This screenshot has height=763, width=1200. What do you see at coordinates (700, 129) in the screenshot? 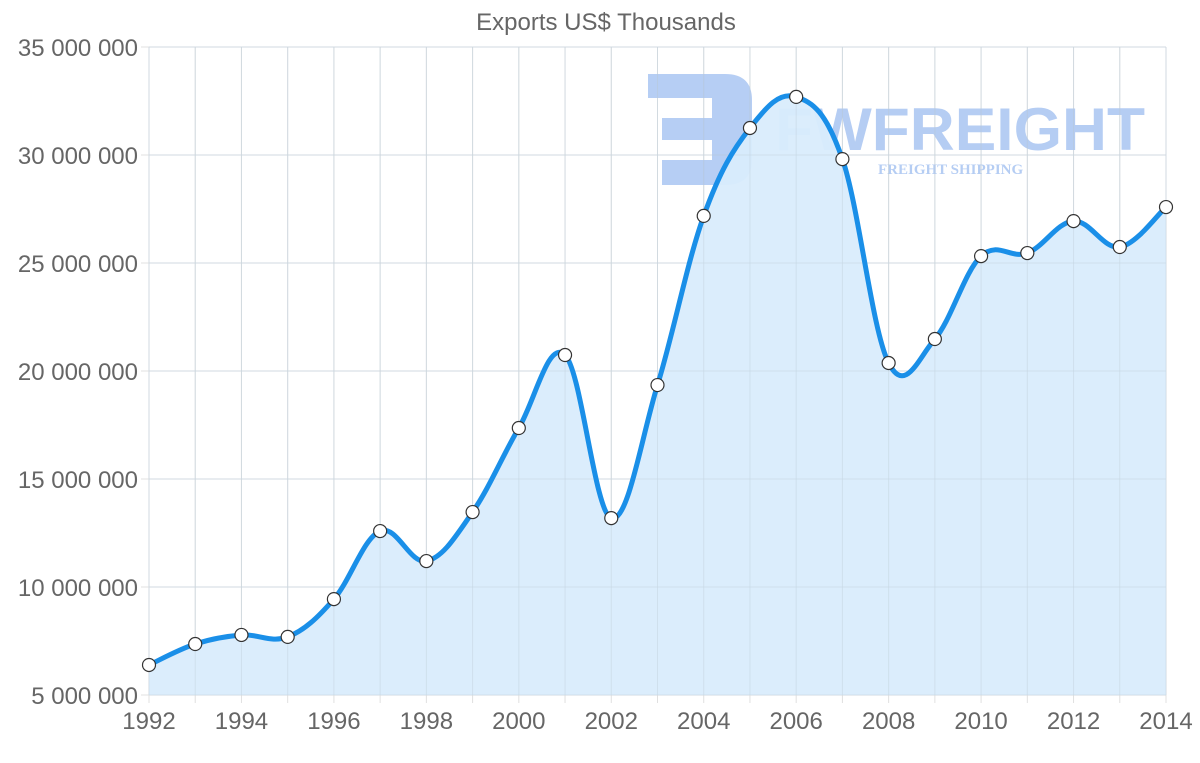
I see `fwfreight-logo-icon` at bounding box center [700, 129].